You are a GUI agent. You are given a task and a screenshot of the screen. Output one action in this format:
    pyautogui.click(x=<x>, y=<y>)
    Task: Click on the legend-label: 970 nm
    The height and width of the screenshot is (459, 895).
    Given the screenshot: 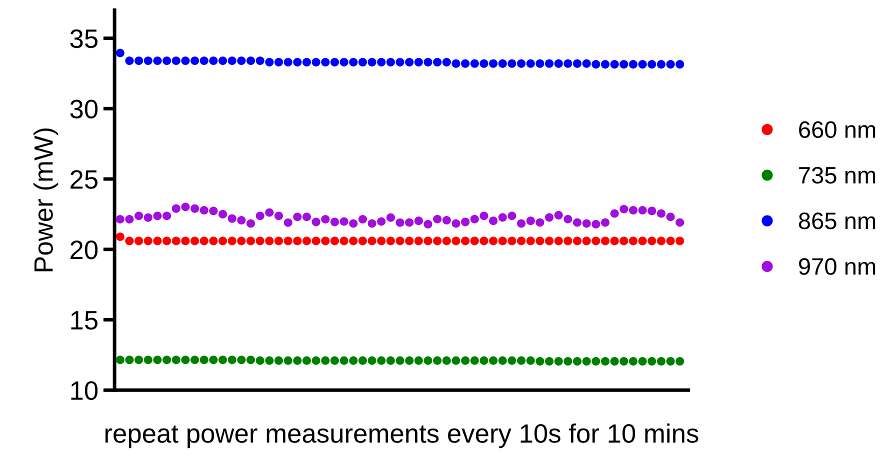 What is the action you would take?
    pyautogui.click(x=837, y=266)
    